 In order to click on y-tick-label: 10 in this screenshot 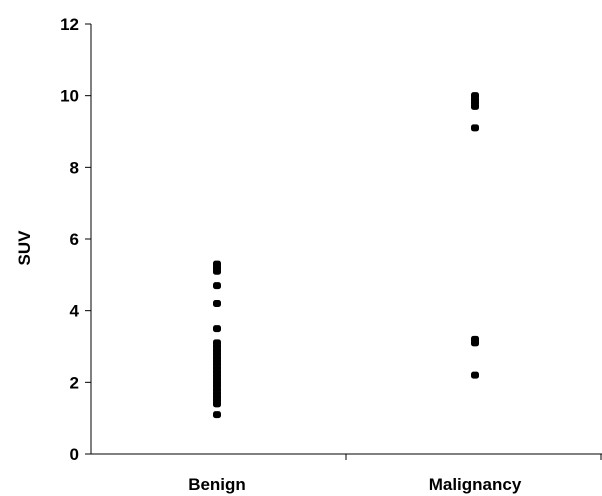, I will do `click(69, 96)`.